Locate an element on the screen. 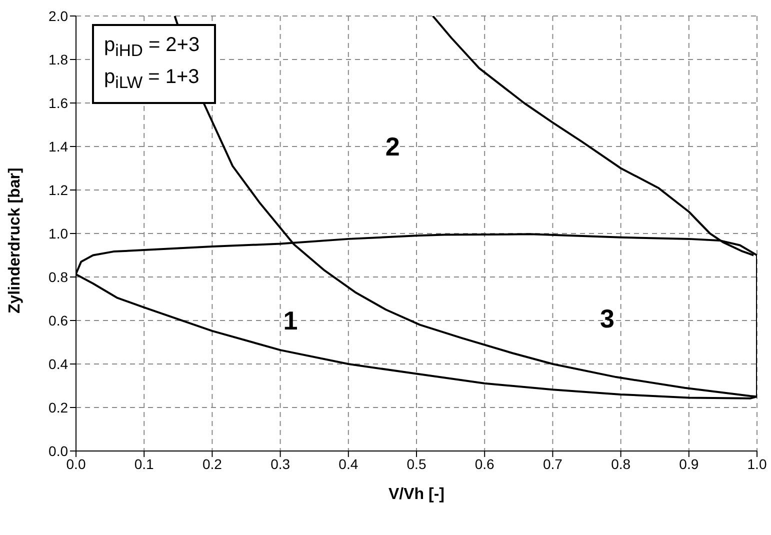 This screenshot has width=771, height=535. x-tick-label: 0.9 is located at coordinates (689, 464).